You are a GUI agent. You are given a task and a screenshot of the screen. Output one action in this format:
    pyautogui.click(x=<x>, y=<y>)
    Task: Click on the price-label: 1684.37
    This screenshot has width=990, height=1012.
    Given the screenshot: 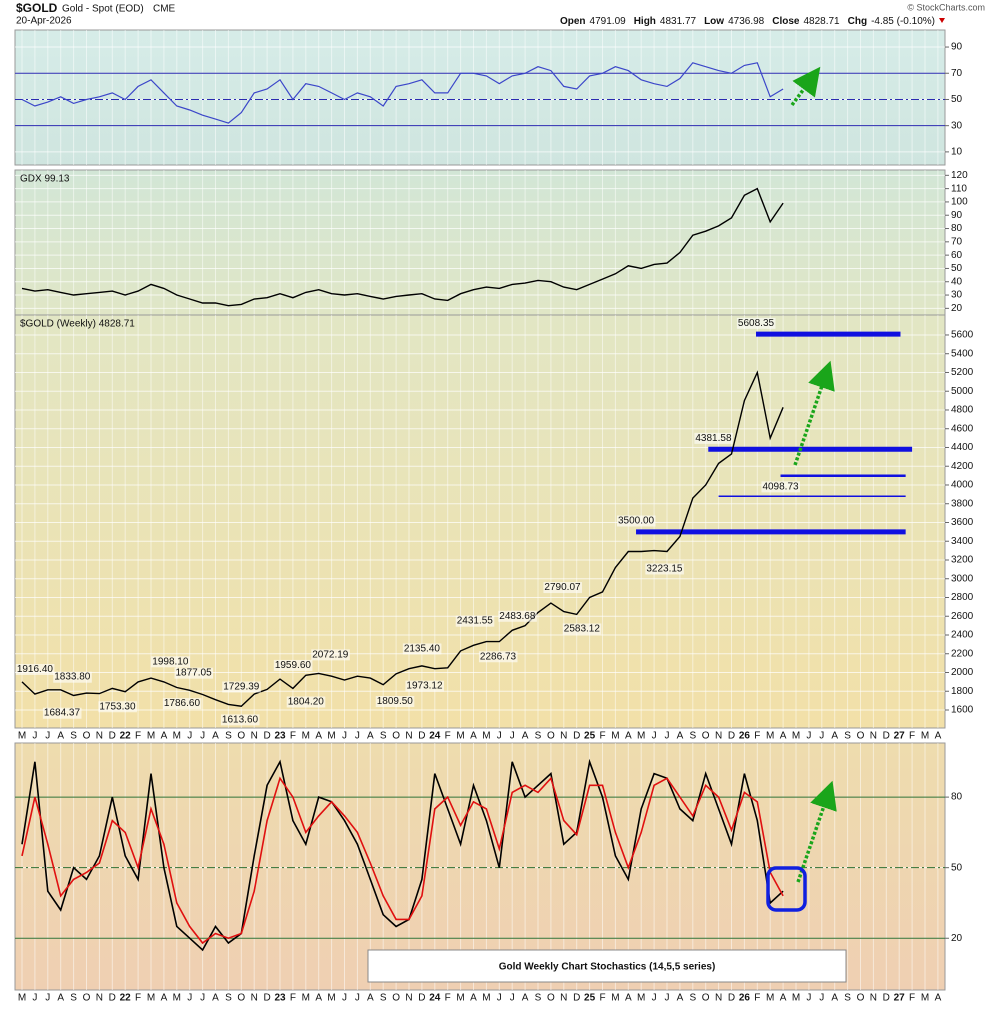 What is the action you would take?
    pyautogui.click(x=62, y=713)
    